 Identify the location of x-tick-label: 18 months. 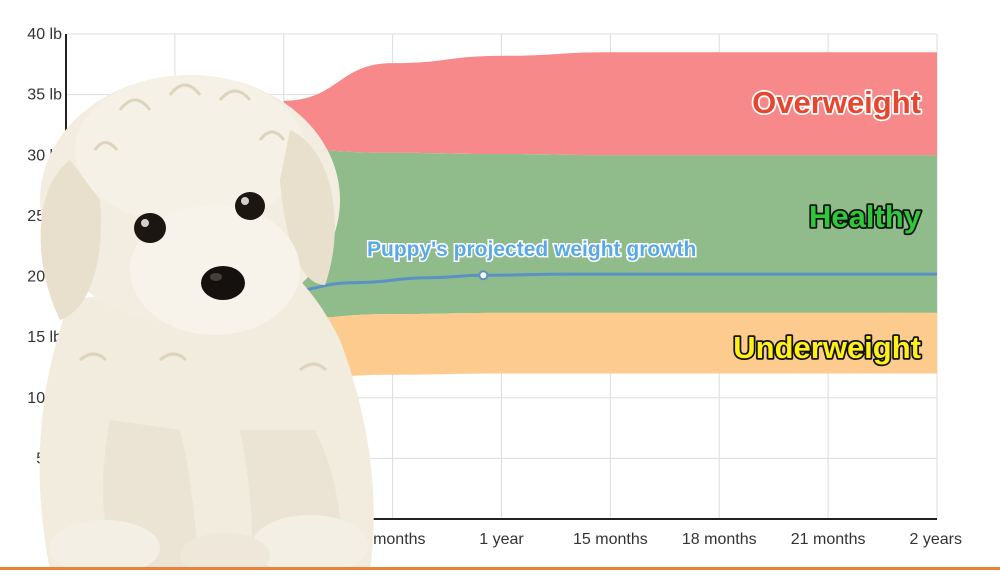
(719, 539).